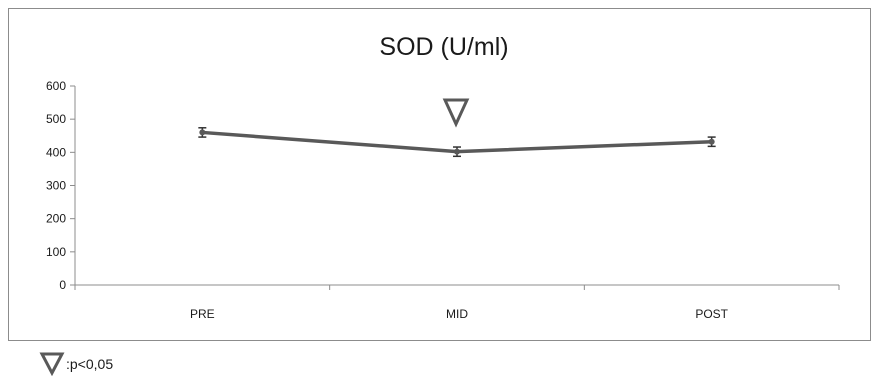  I want to click on y-tick-label: 300, so click(56, 186).